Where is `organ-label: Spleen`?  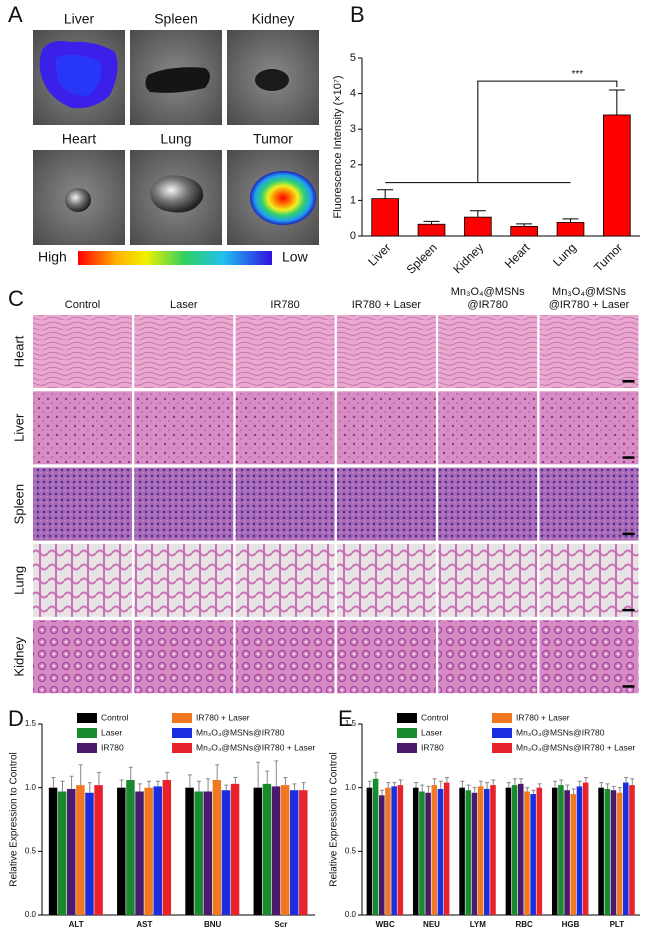 organ-label: Spleen is located at coordinates (176, 19).